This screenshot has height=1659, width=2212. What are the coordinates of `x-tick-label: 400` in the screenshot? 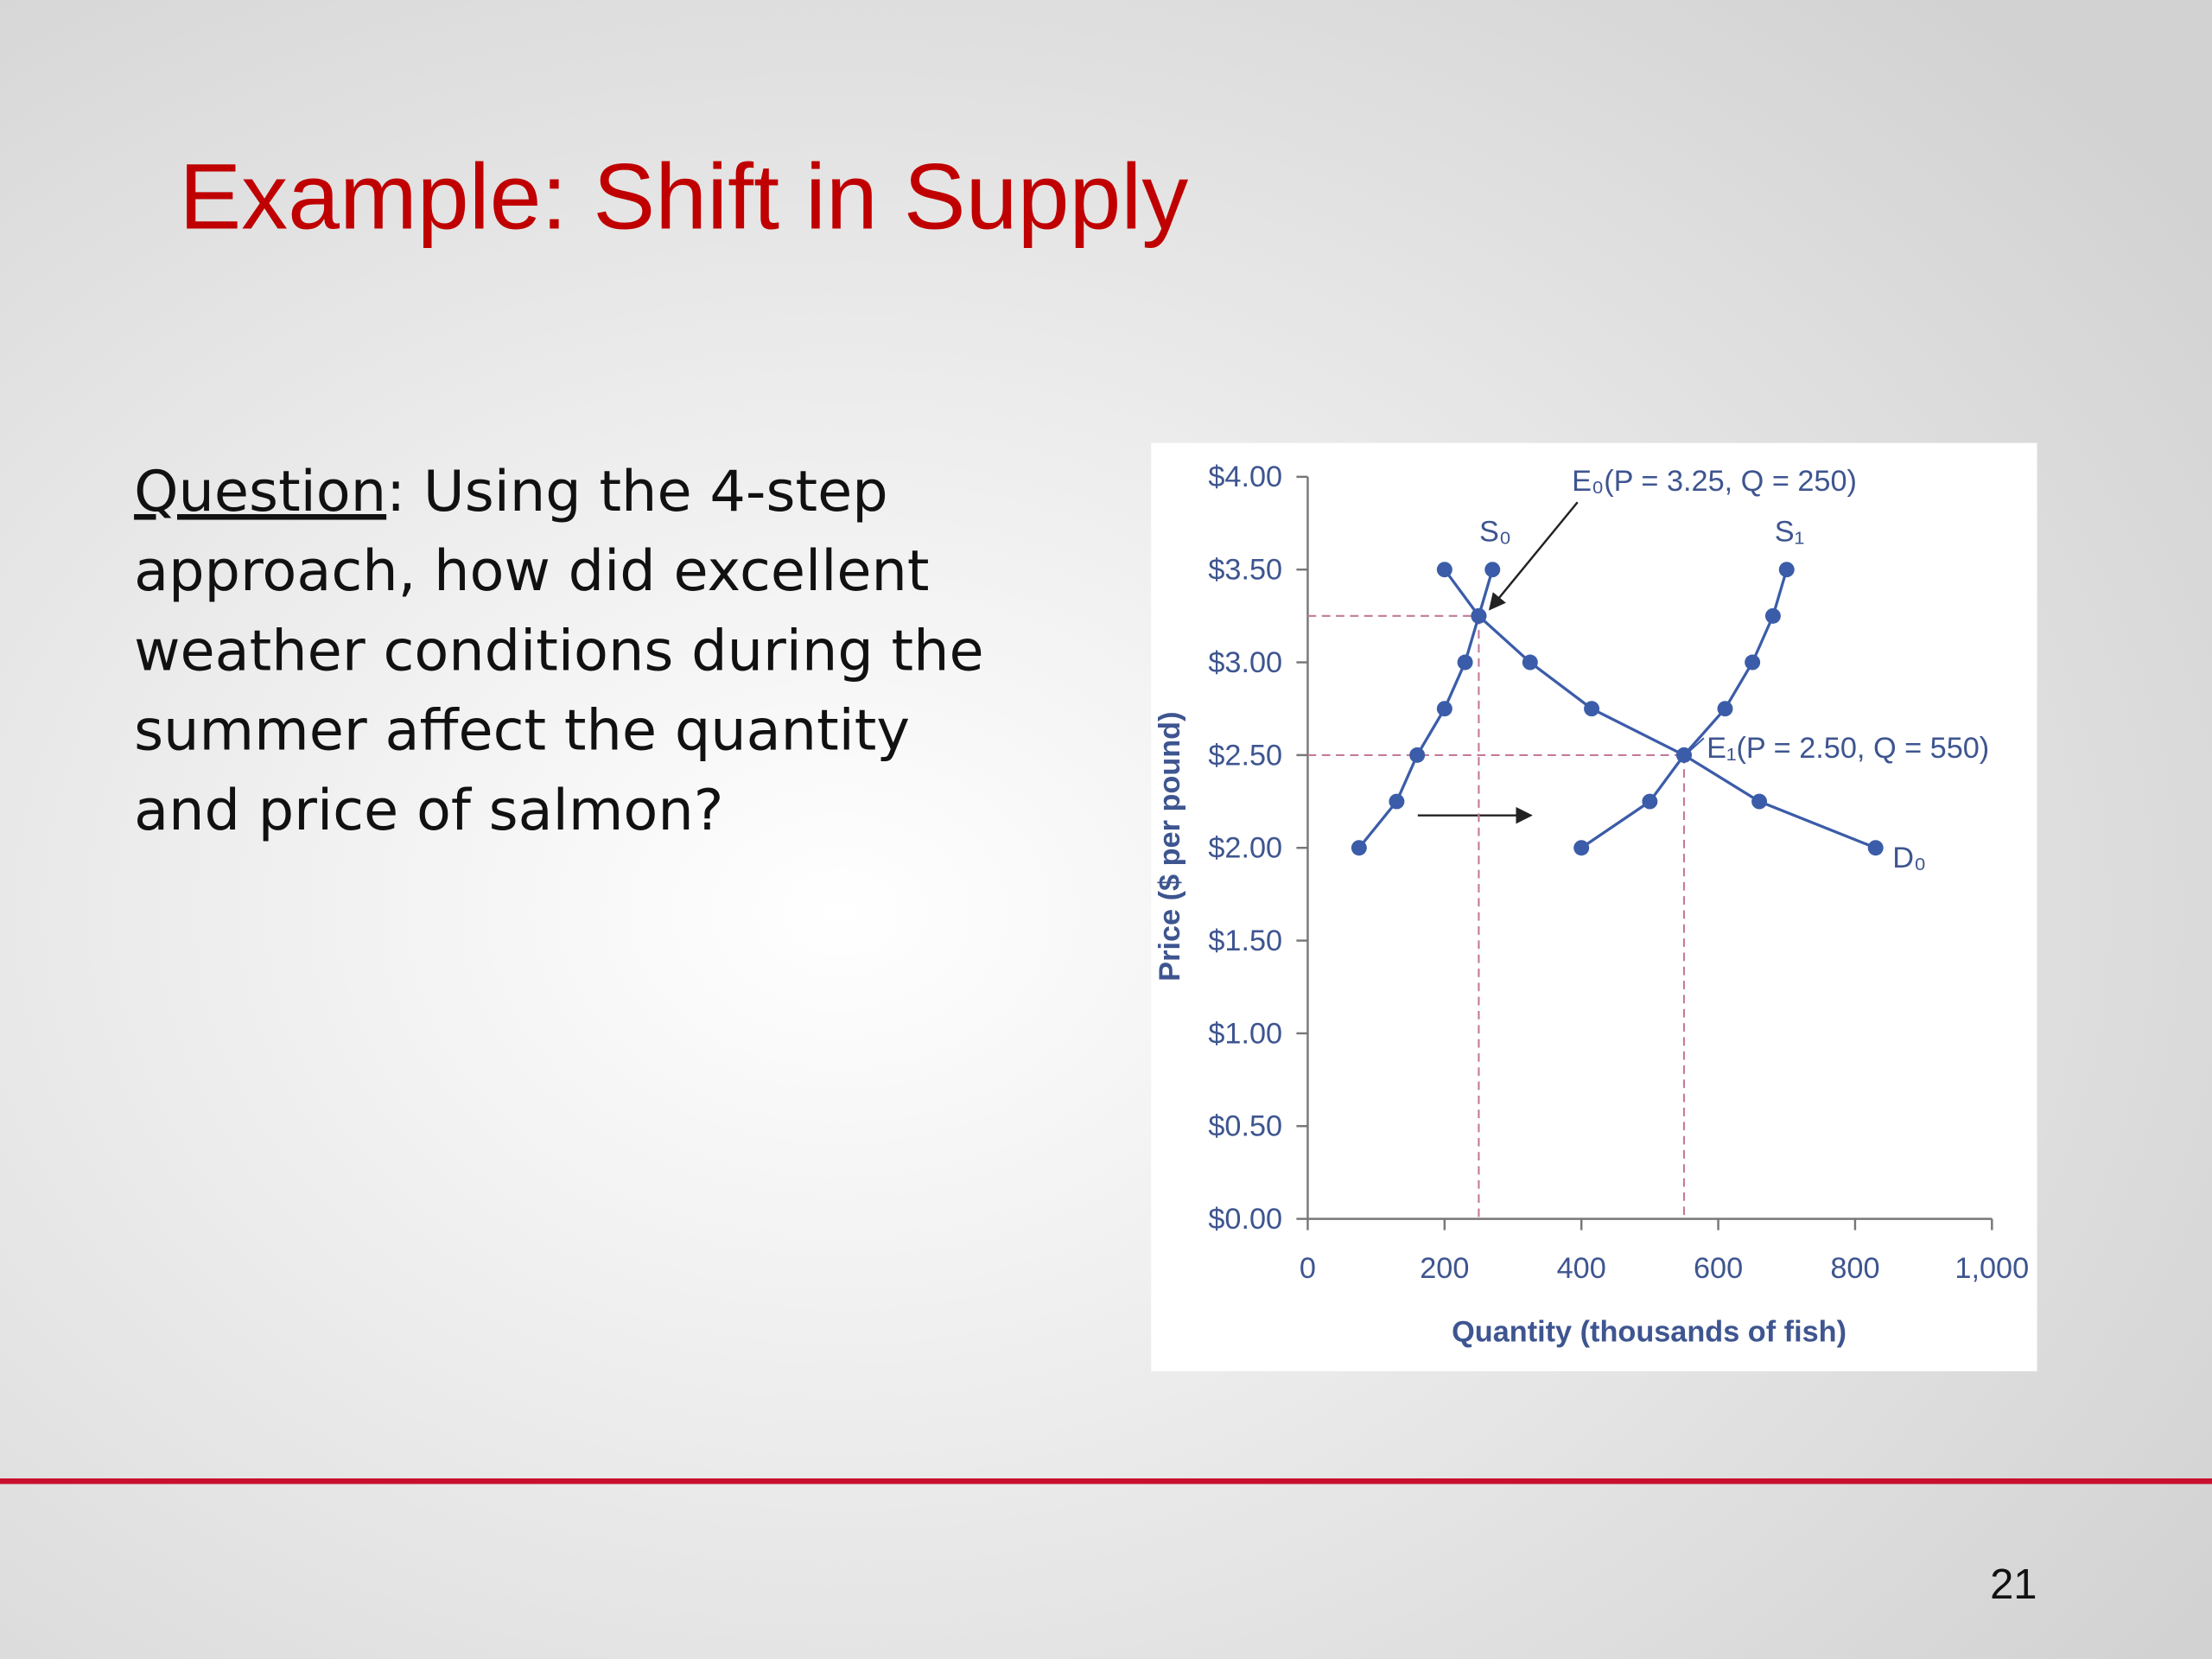 It's located at (1581, 1268).